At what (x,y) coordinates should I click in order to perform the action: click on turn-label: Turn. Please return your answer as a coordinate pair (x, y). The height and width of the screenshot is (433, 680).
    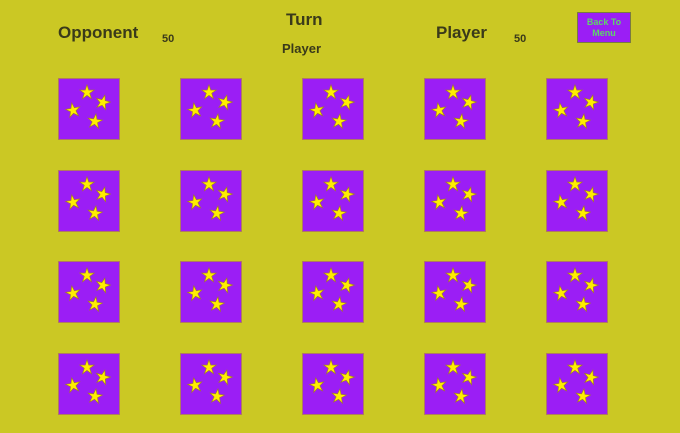
    Looking at the image, I should click on (304, 19).